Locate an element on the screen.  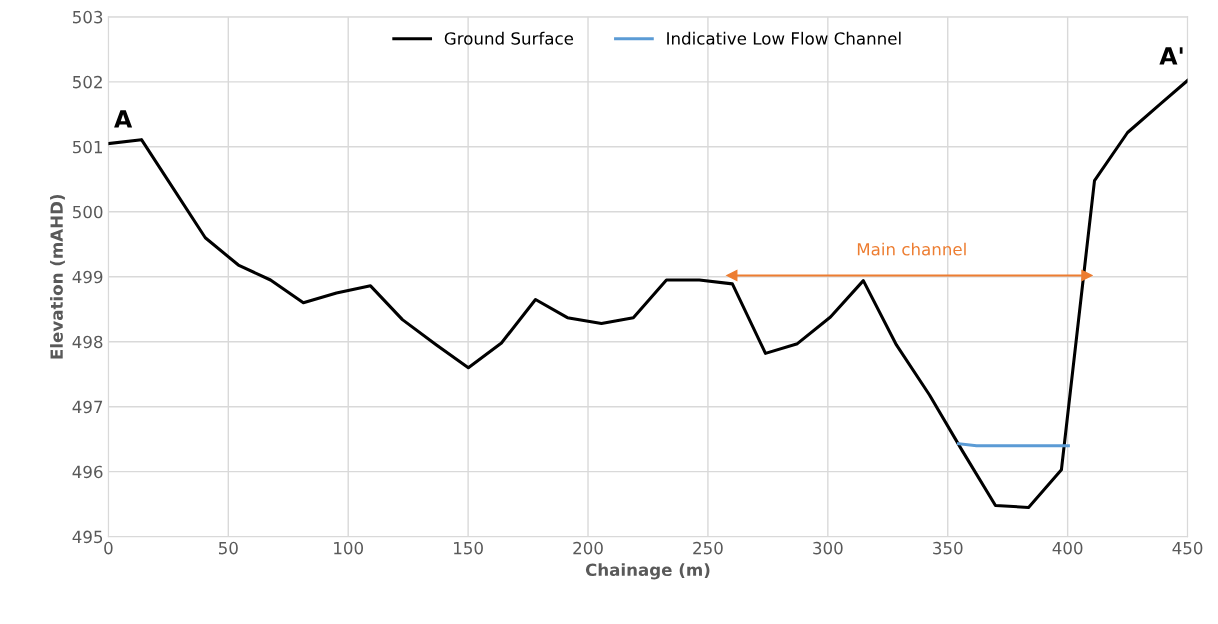
y-tick-label: 500 is located at coordinates (88, 212).